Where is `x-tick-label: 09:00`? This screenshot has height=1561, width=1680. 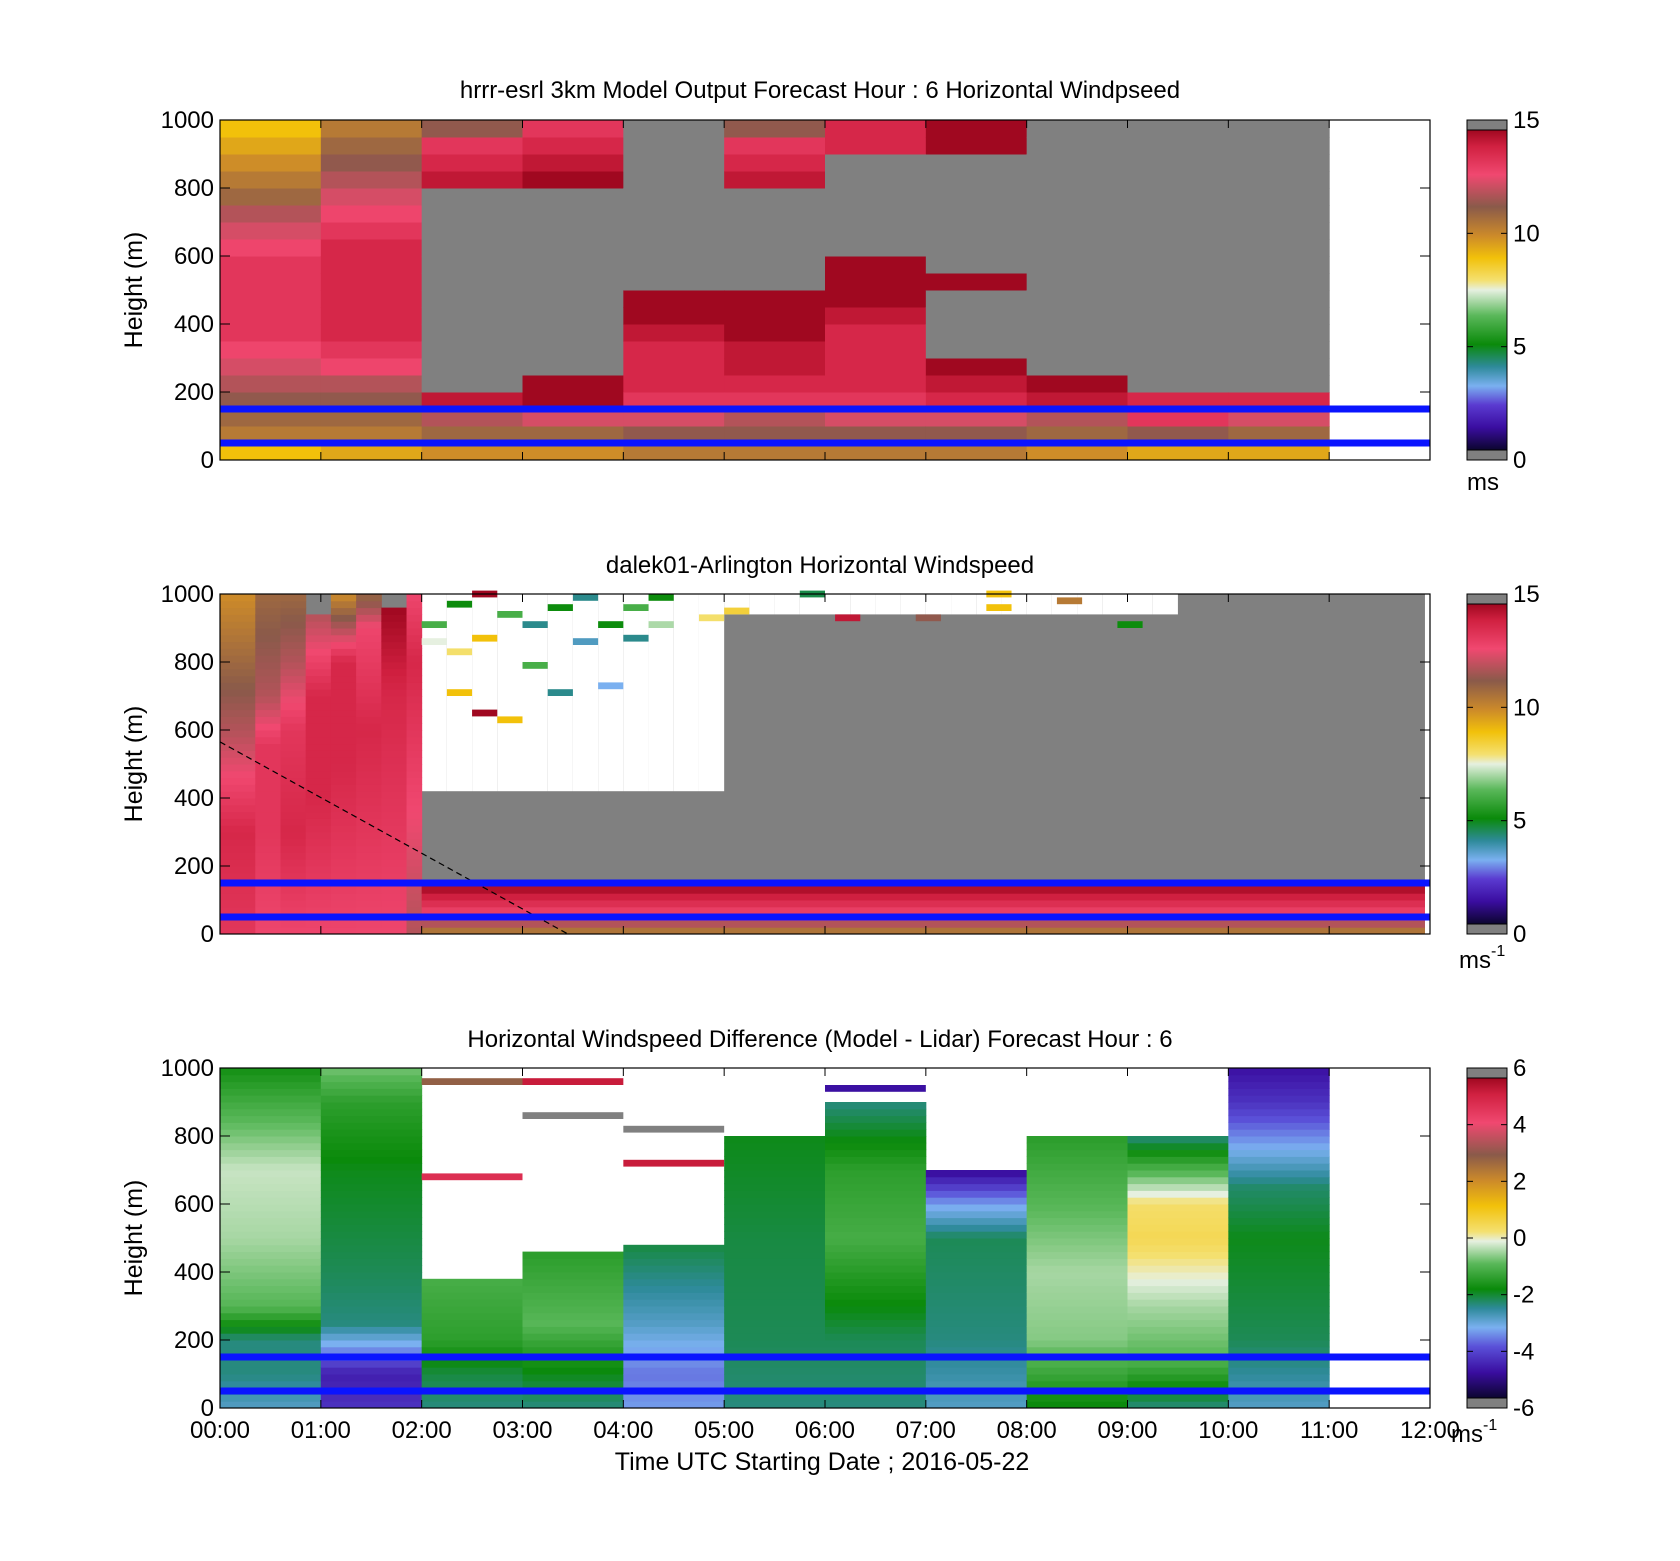
x-tick-label: 09:00 is located at coordinates (1127, 1430).